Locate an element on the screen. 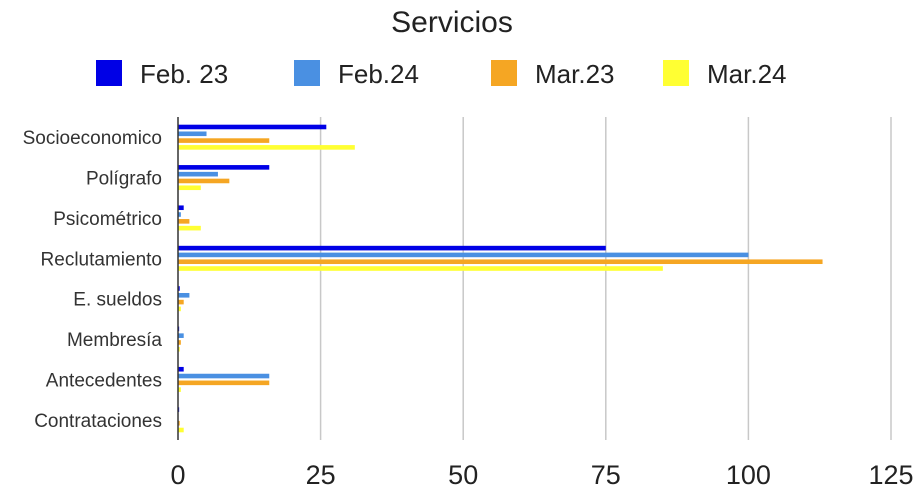 The height and width of the screenshot is (494, 922). x-tick-labels: 0 25 50 75 100 125 is located at coordinates (541, 475).